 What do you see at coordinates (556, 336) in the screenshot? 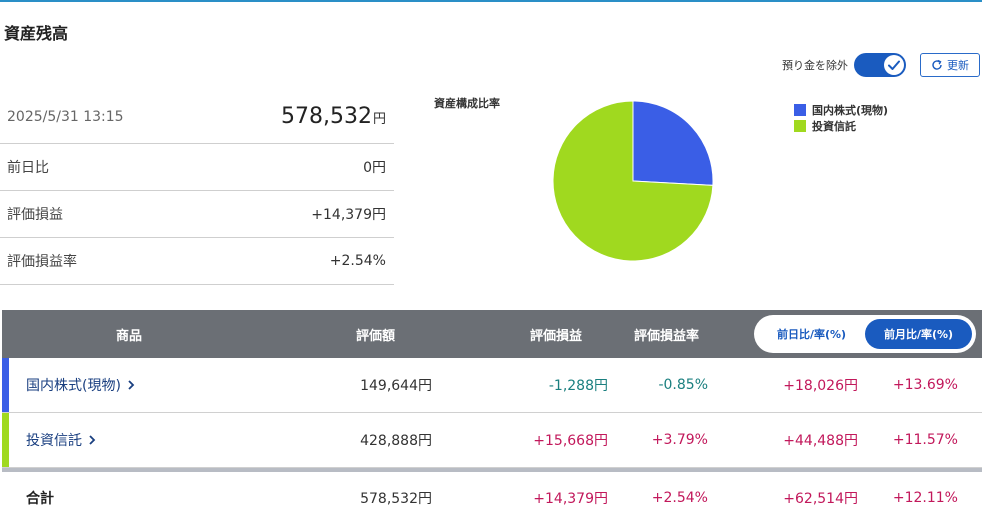
I see `header-pl: 評価損益` at bounding box center [556, 336].